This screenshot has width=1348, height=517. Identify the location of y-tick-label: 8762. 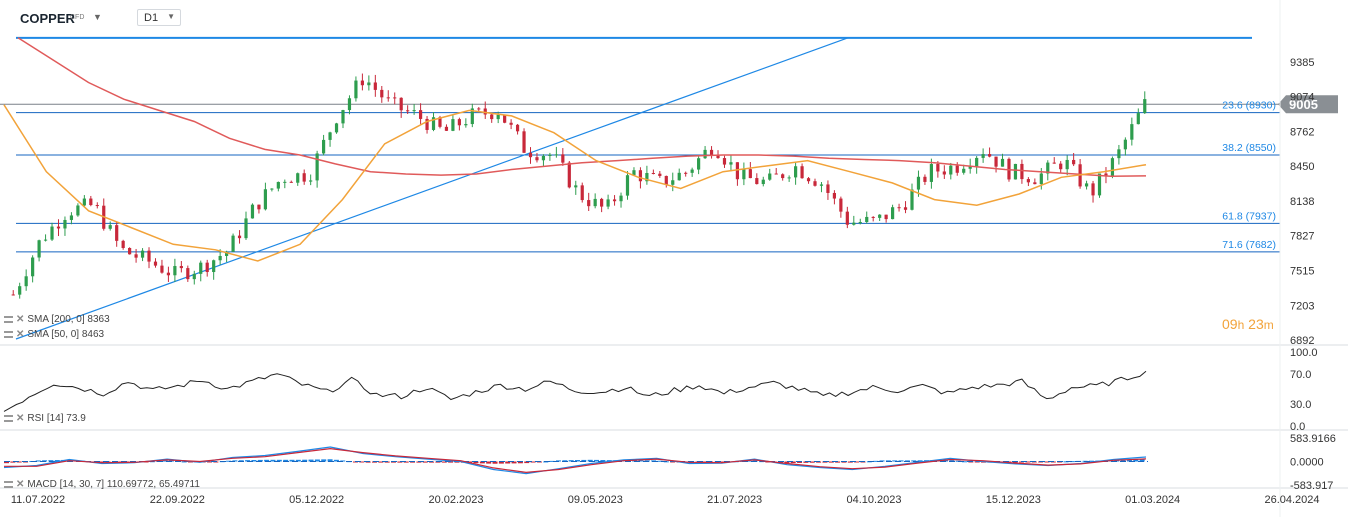
(1302, 132).